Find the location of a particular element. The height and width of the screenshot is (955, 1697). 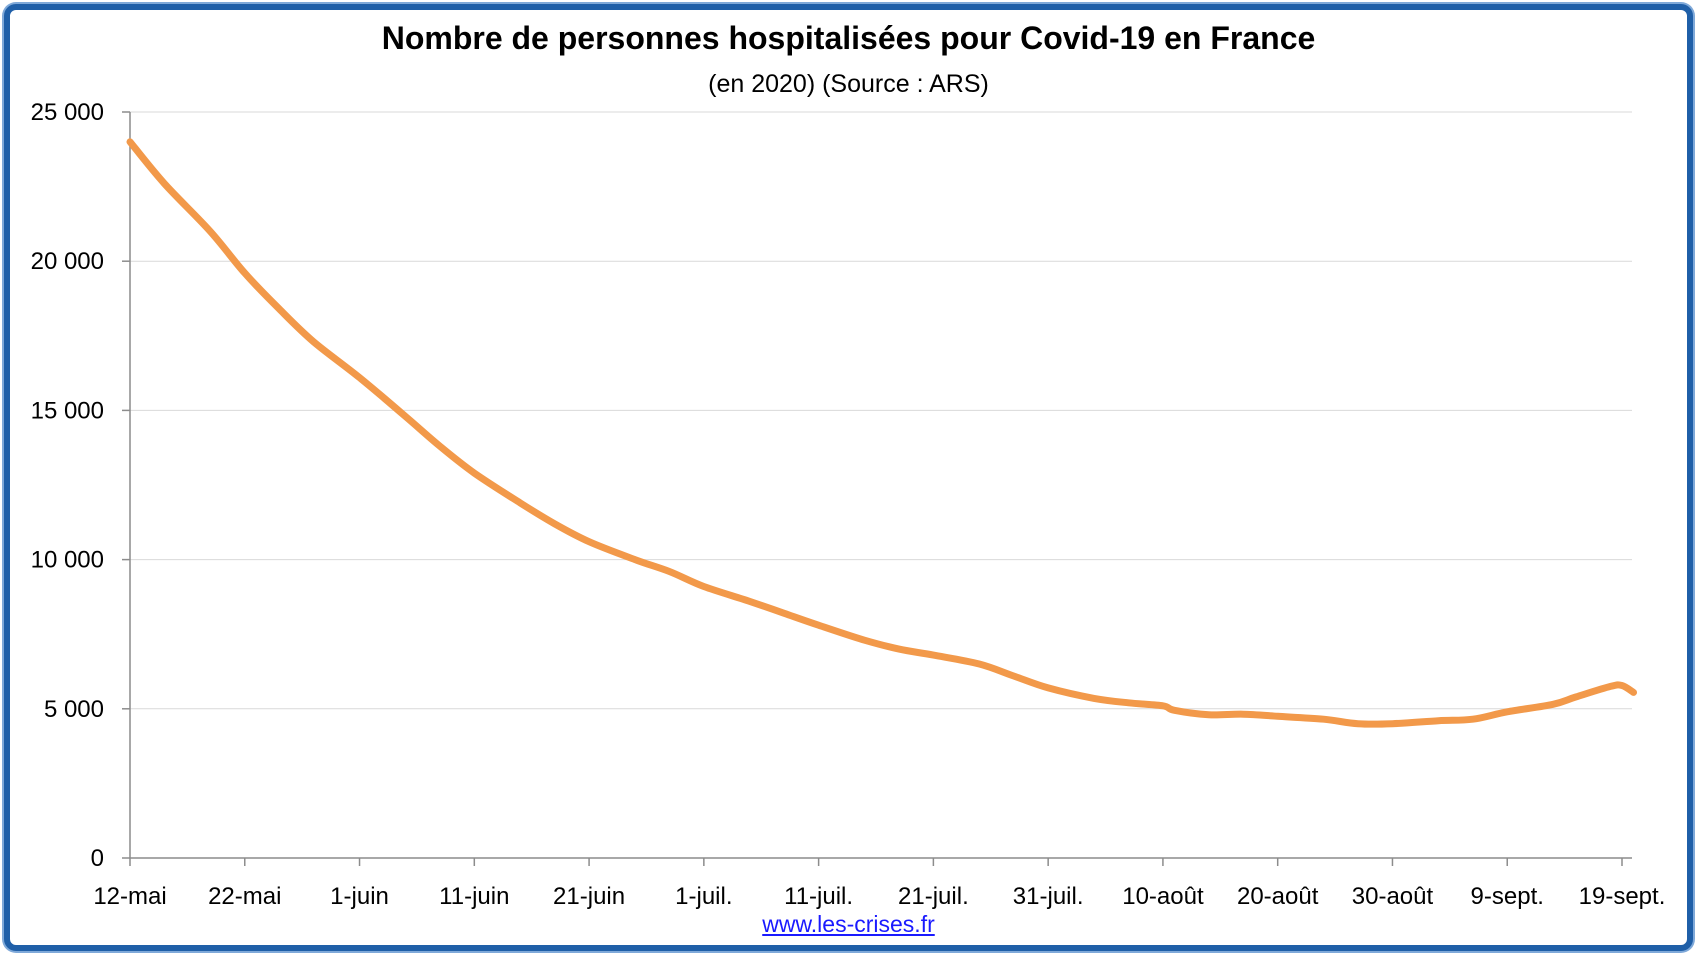

x-tick-label: 1-juin is located at coordinates (359, 896).